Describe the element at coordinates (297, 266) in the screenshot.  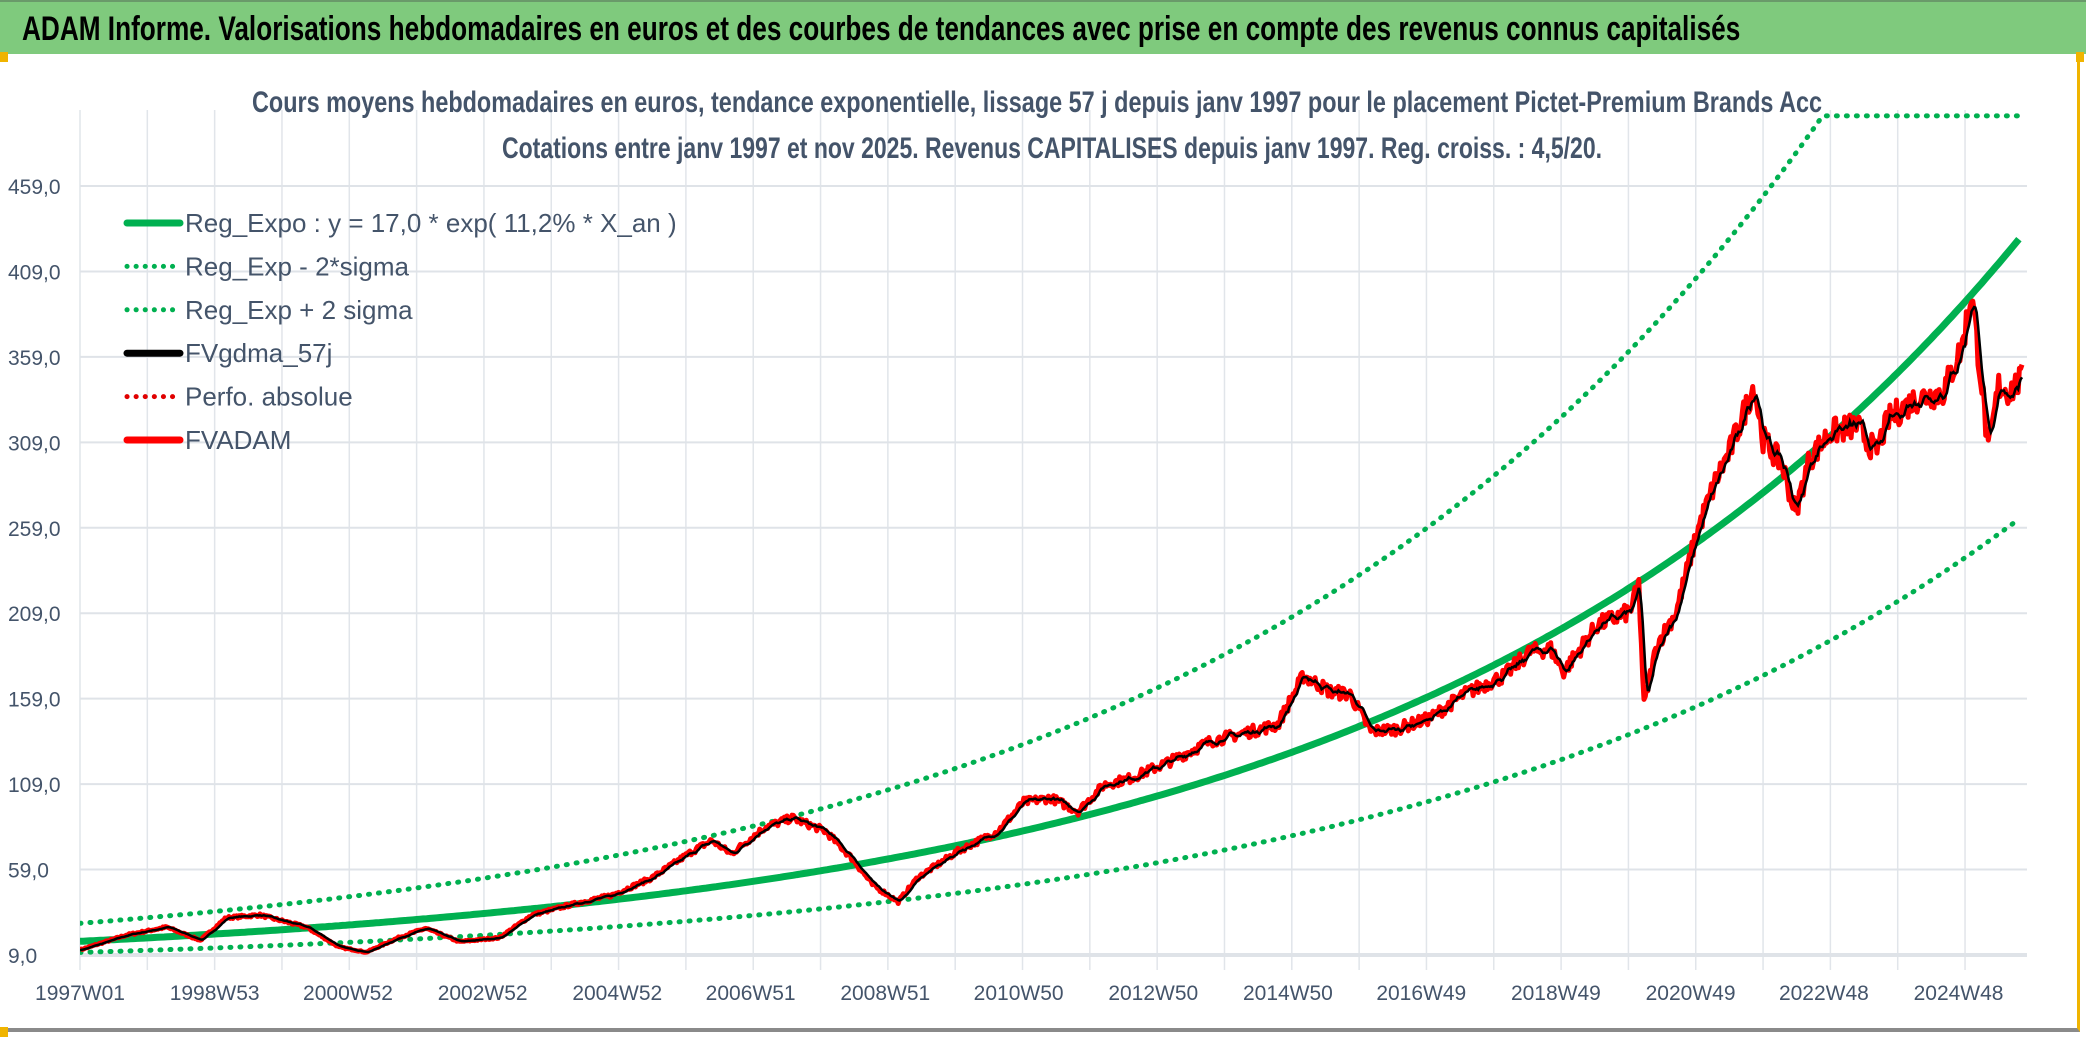
I see `legend-label: Reg_Exp - 2*sigma` at that location.